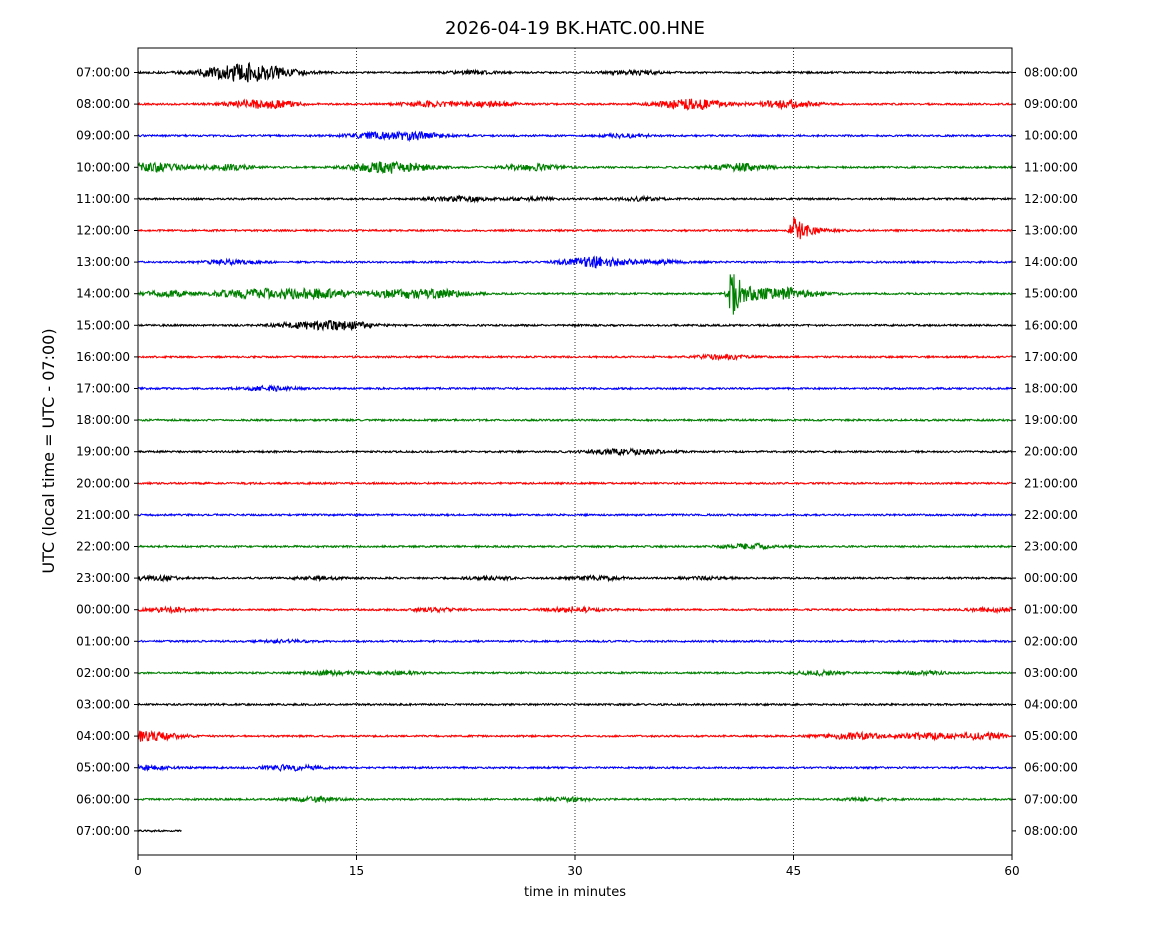 This screenshot has height=950, width=1150. What do you see at coordinates (103, 768) in the screenshot?
I see `time-label-left: 05:00:00` at bounding box center [103, 768].